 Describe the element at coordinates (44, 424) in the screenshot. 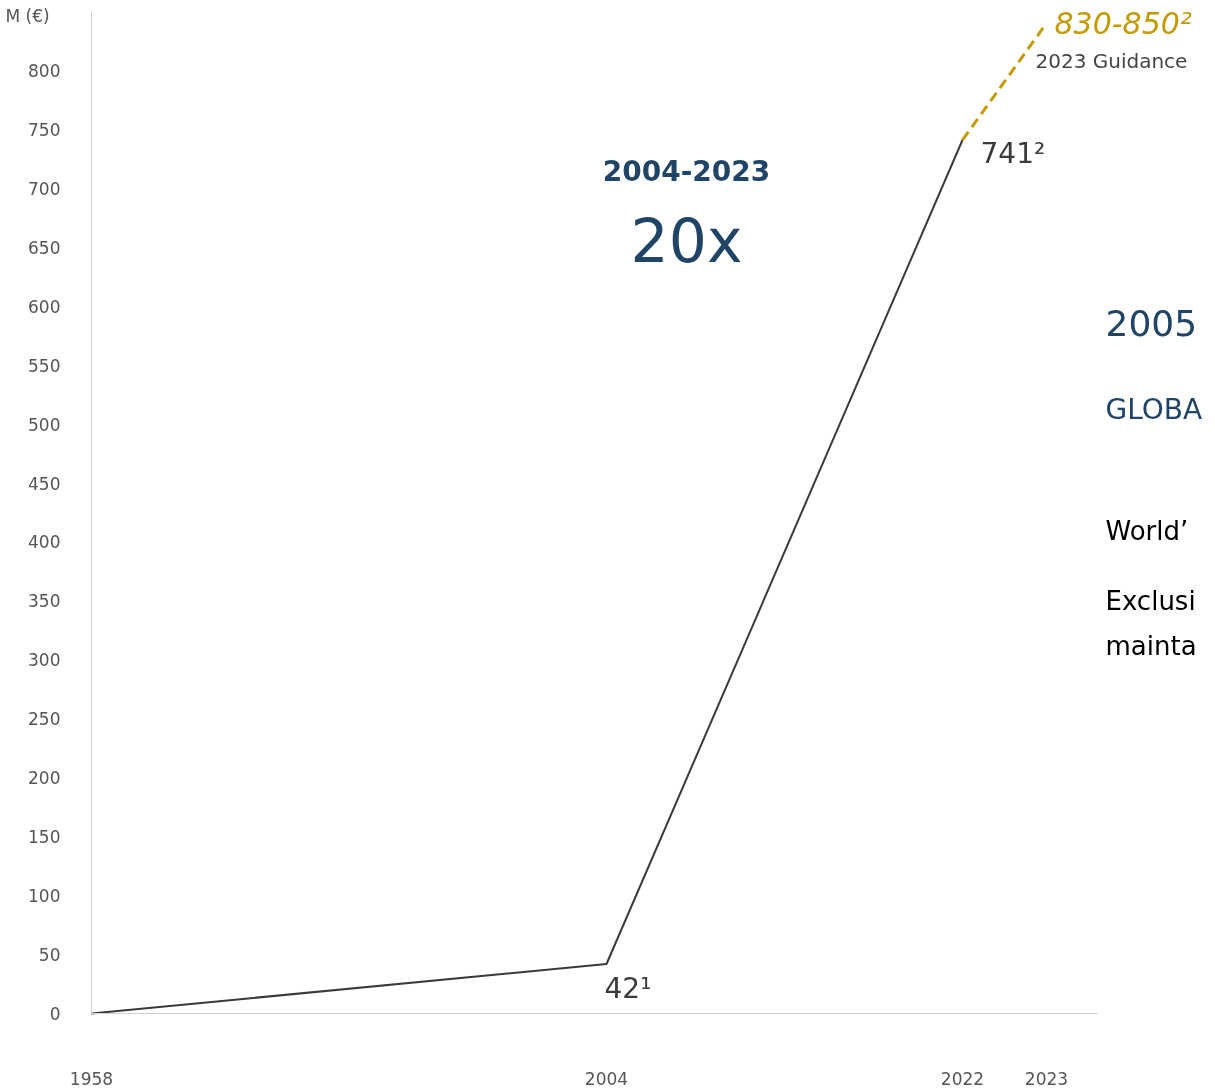

I see `y-tick-label: 500` at that location.